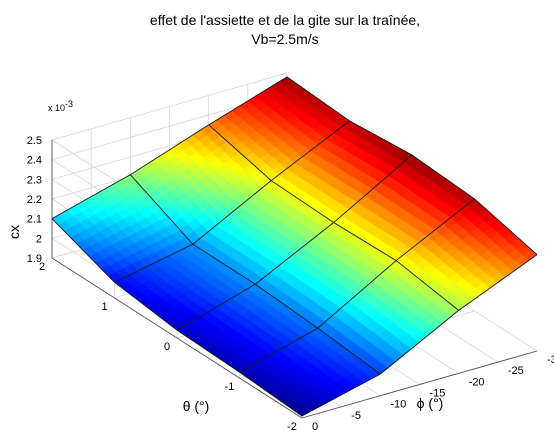 Image resolution: width=554 pixels, height=446 pixels. I want to click on z-tick-label: 2.1, so click(34, 220).